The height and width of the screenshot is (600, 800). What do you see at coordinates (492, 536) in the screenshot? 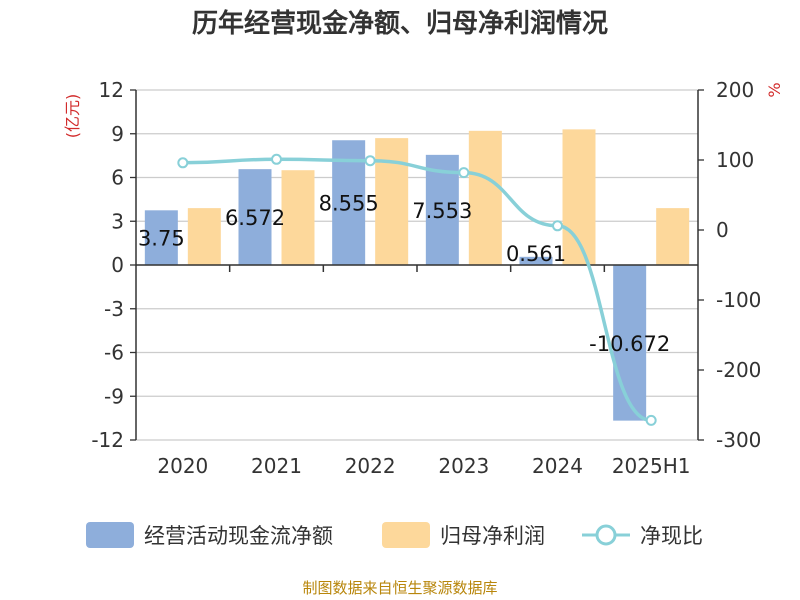
I see `legend-label-profit: 归母净利润` at bounding box center [492, 536].